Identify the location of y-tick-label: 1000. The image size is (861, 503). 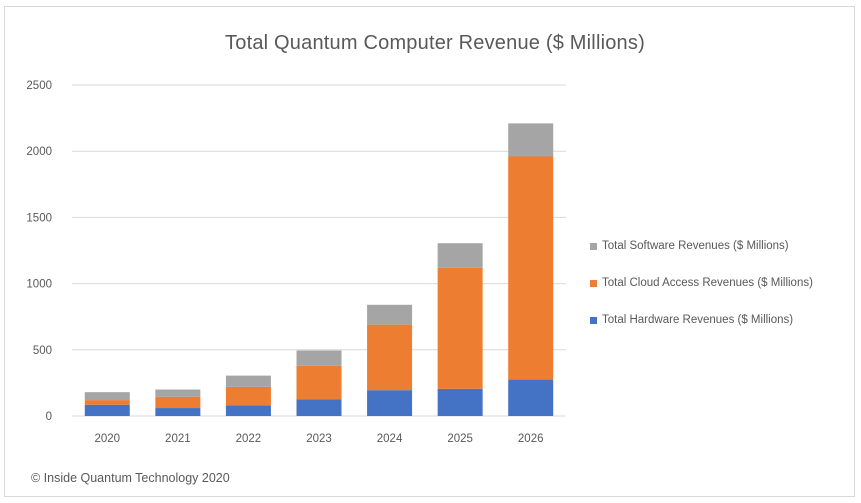
(39, 285).